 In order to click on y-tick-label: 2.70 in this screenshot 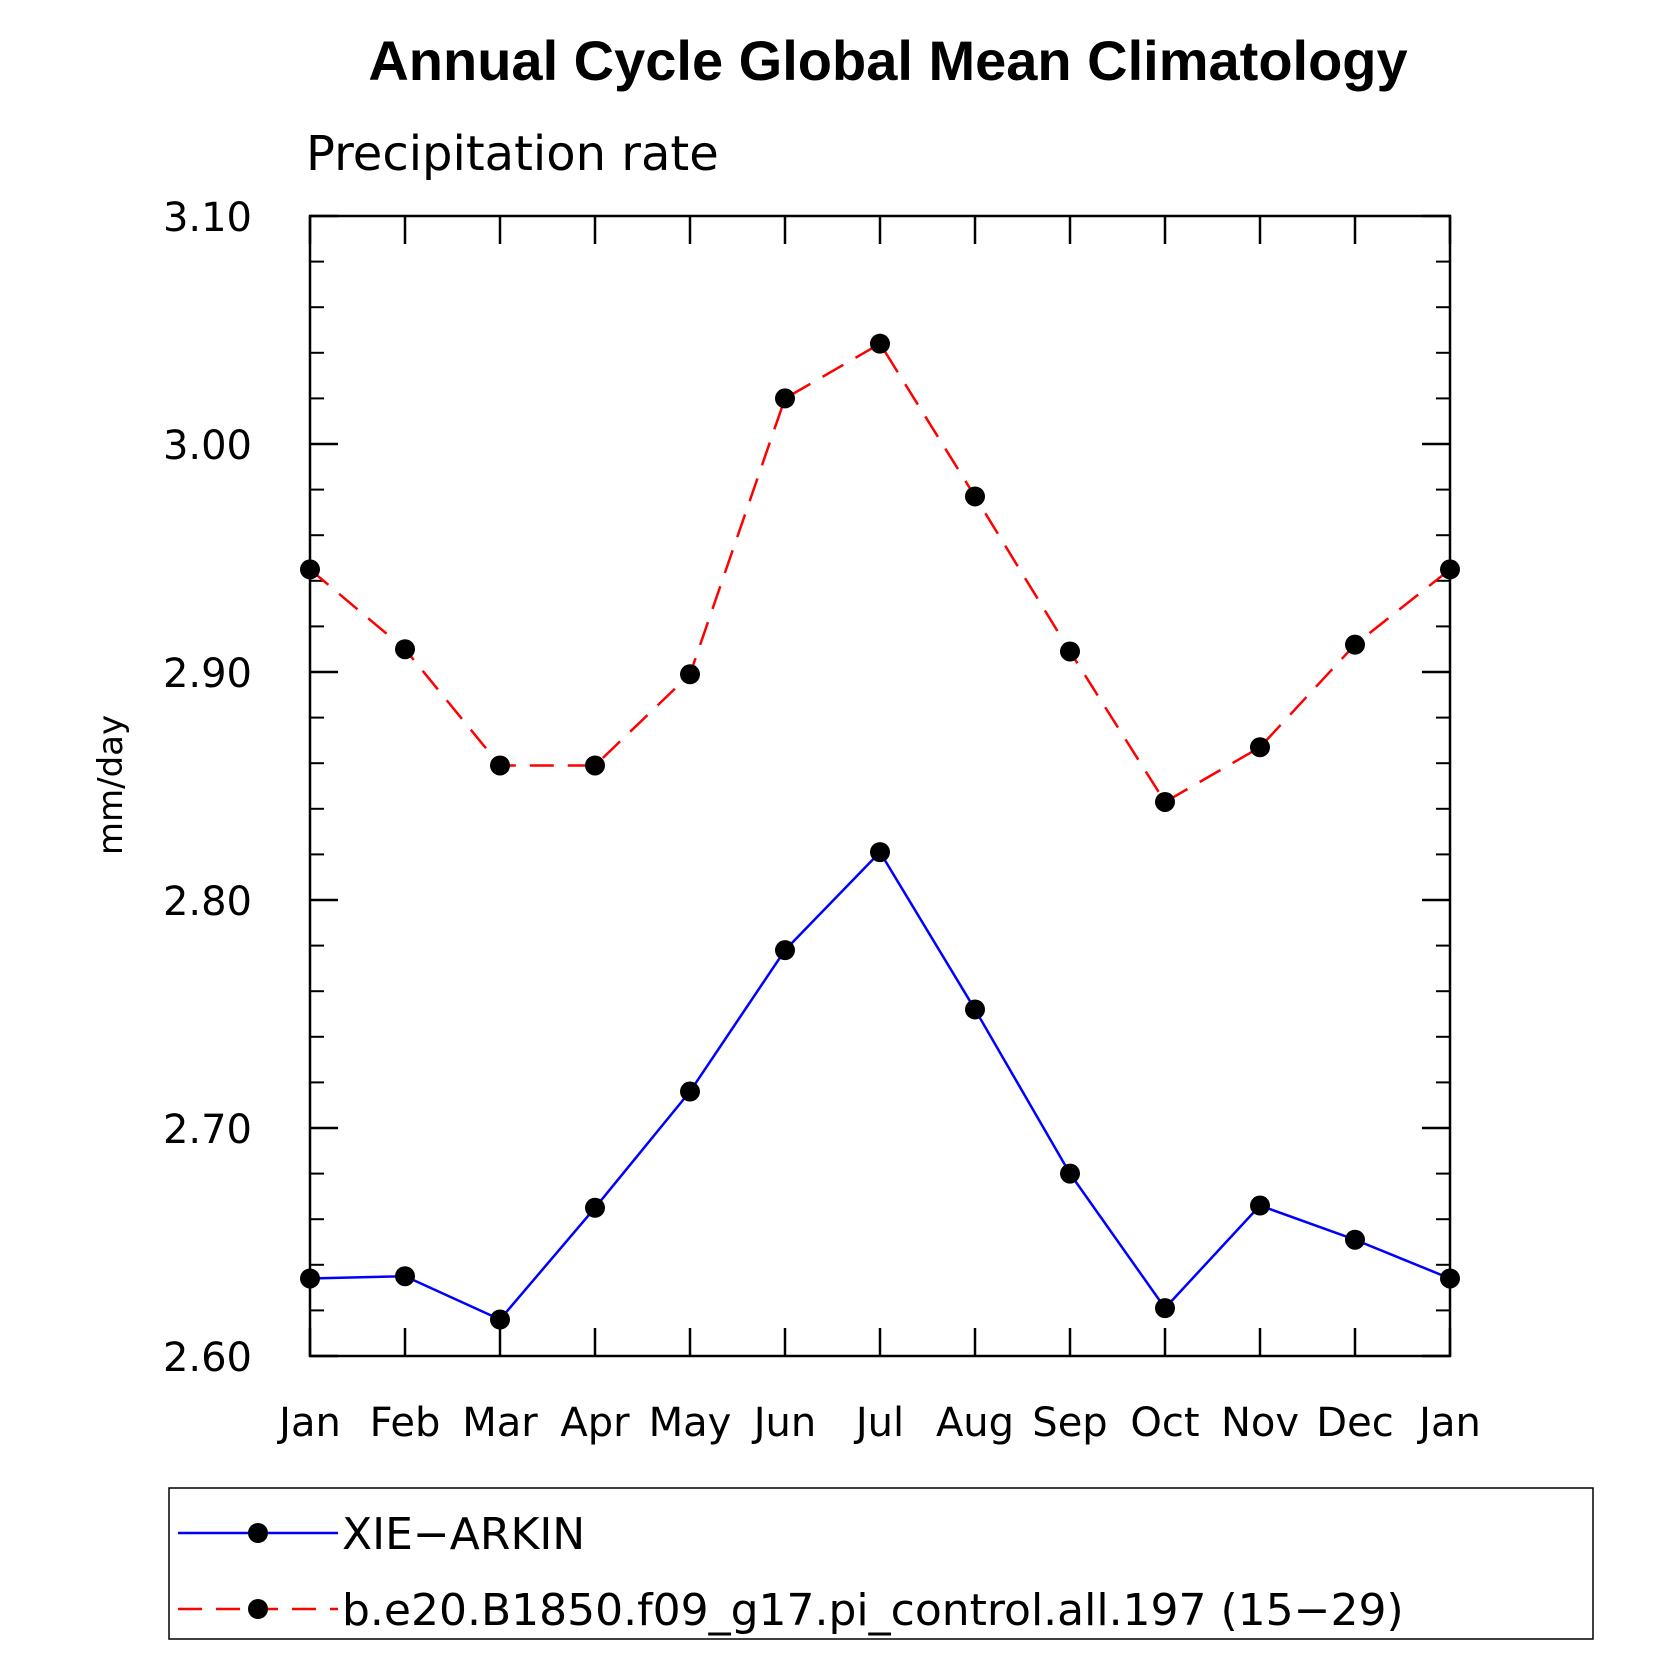, I will do `click(207, 1130)`.